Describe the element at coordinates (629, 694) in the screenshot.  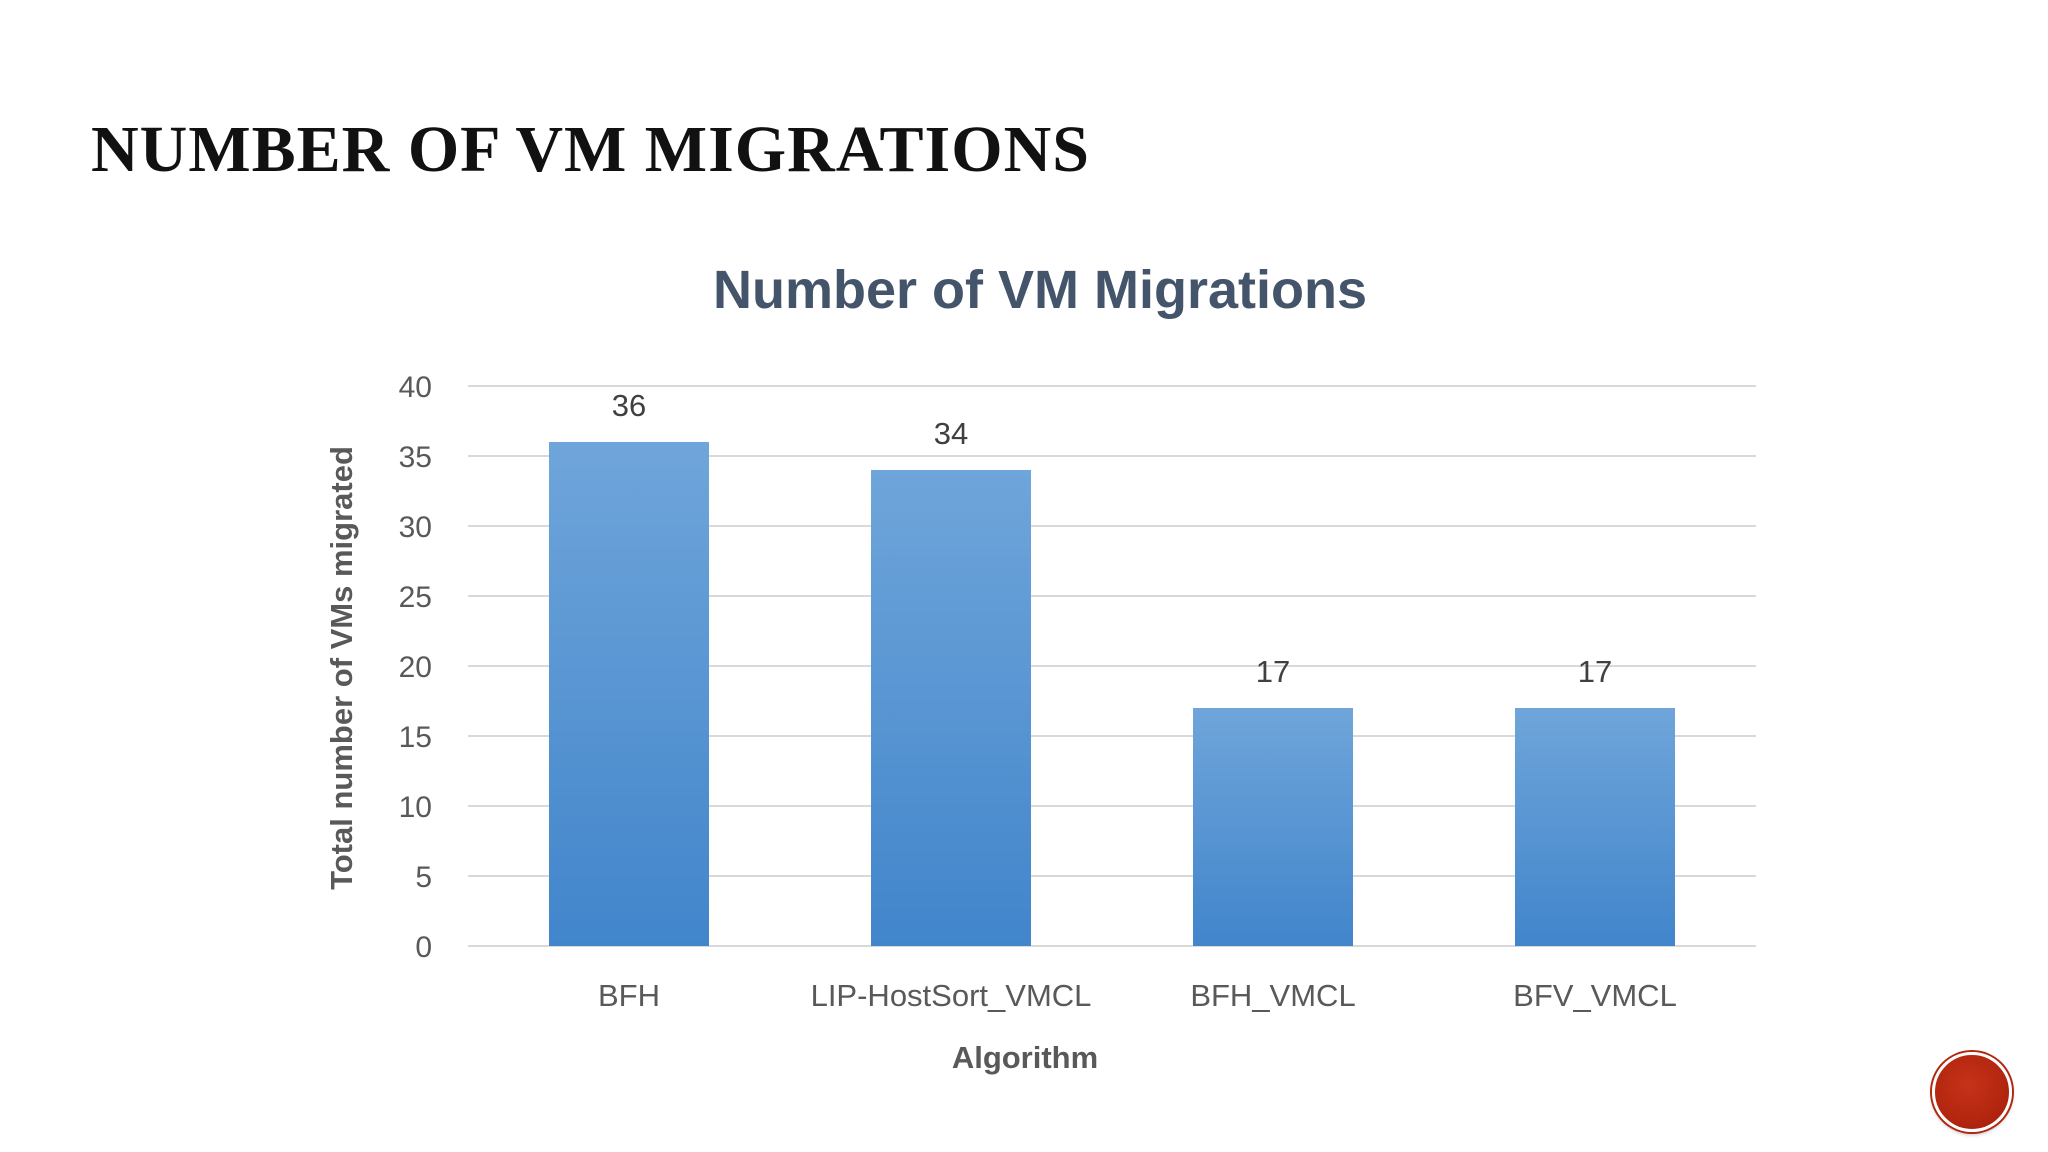
I see `bar-bfh` at that location.